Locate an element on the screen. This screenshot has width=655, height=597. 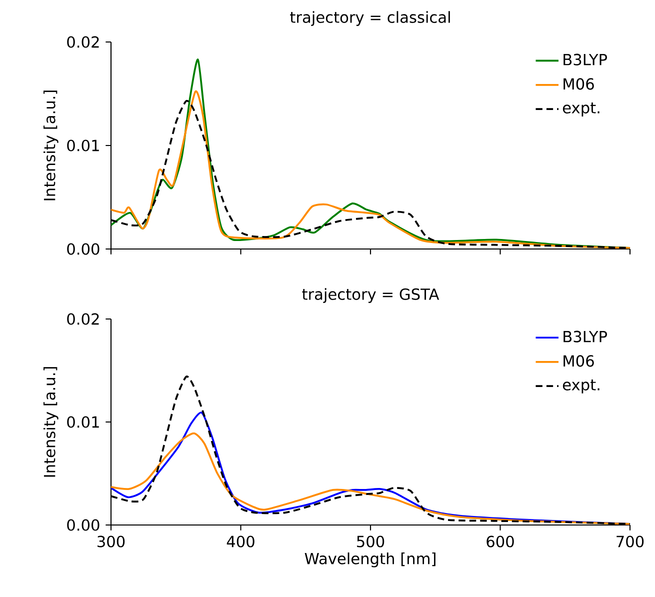
x-tick-label: 400 is located at coordinates (240, 542).